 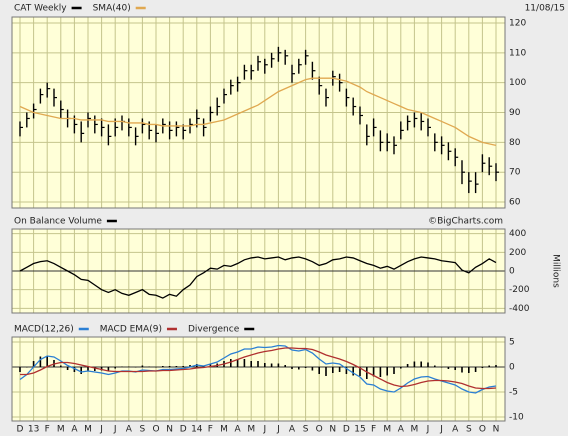 What do you see at coordinates (515, 173) in the screenshot?
I see `y-tick-label: 70` at bounding box center [515, 173].